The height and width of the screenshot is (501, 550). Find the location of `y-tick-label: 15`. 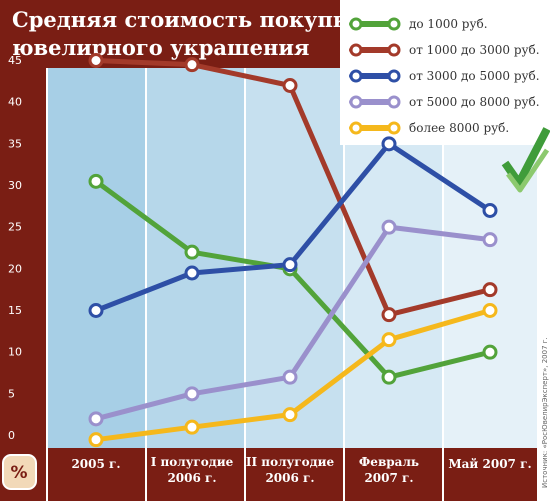

y-tick-label: 15 is located at coordinates (15, 310).